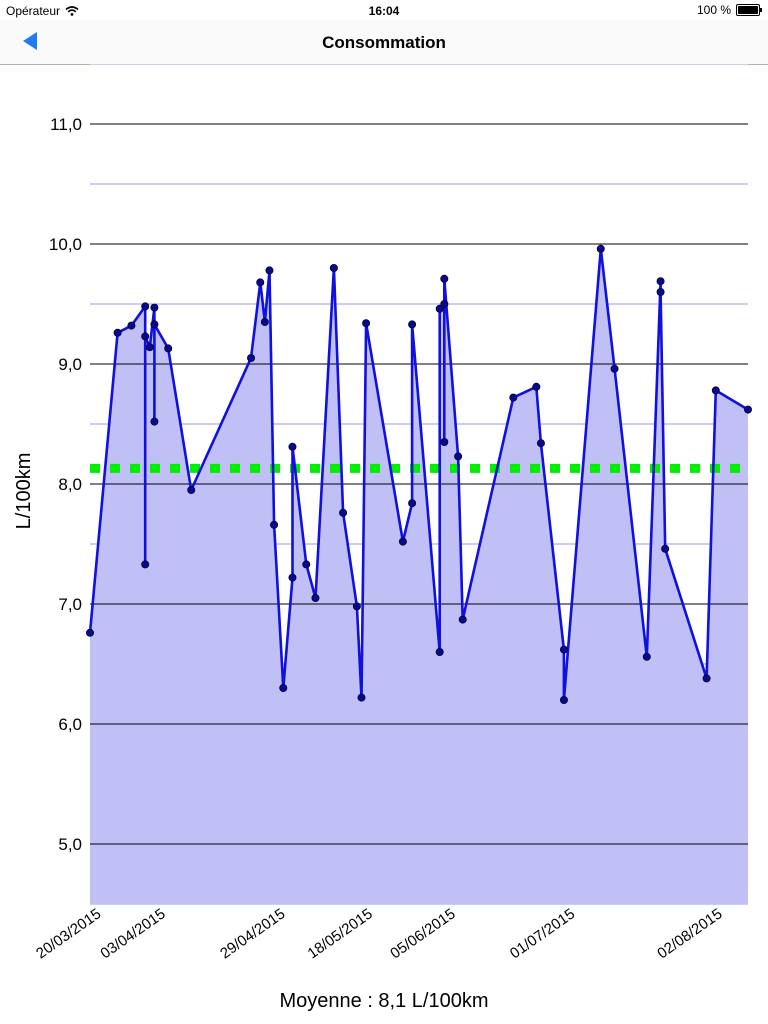 The height and width of the screenshot is (1024, 768). What do you see at coordinates (132, 933) in the screenshot?
I see `x-tick-label: 03/04/2015` at bounding box center [132, 933].